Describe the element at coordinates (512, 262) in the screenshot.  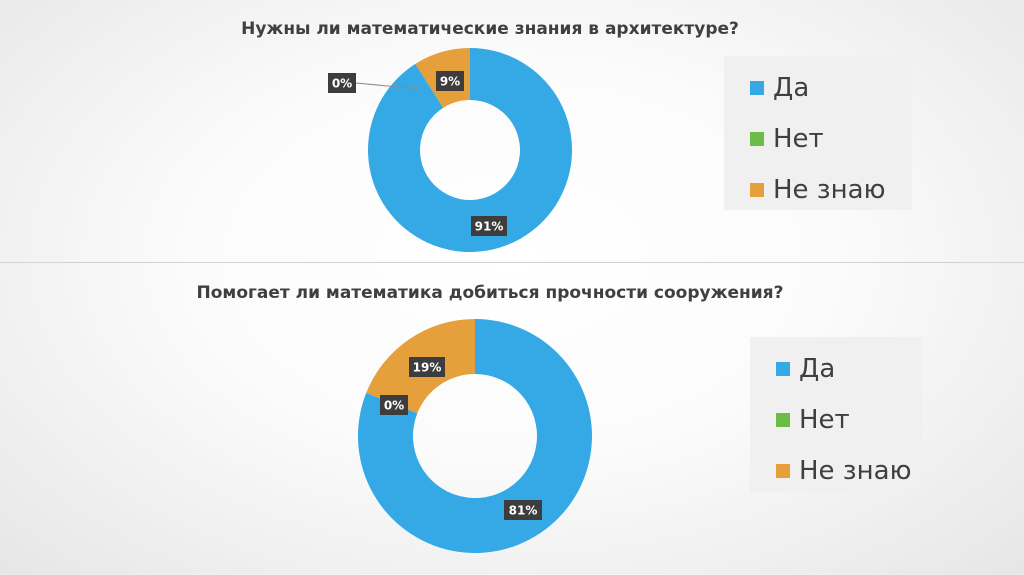
I see `section-divider` at that location.